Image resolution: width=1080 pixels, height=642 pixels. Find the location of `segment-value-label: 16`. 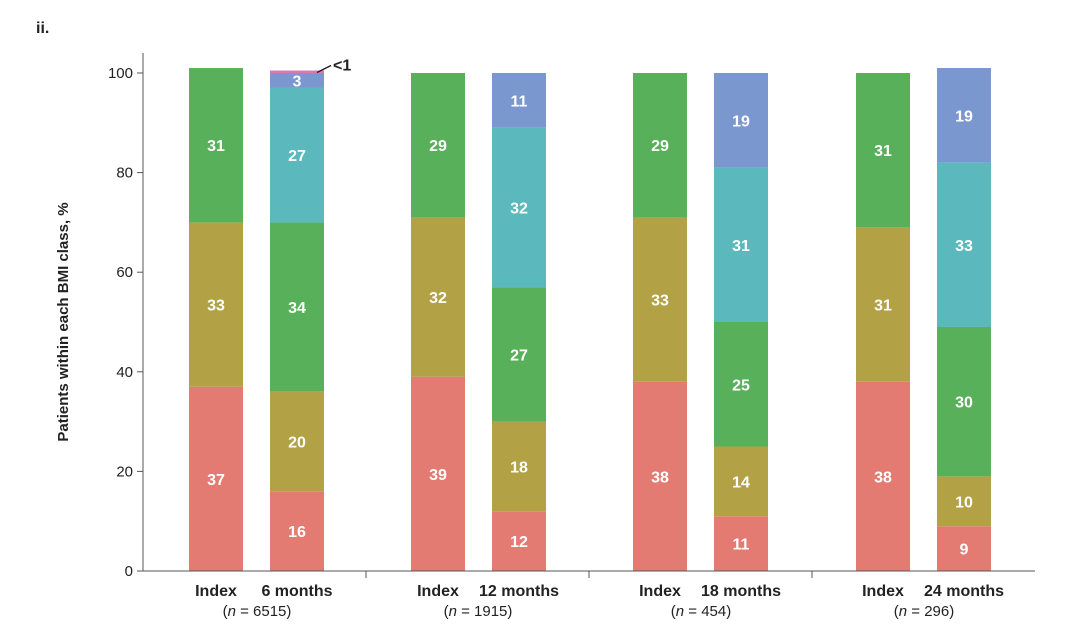

segment-value-label: 16 is located at coordinates (297, 532).